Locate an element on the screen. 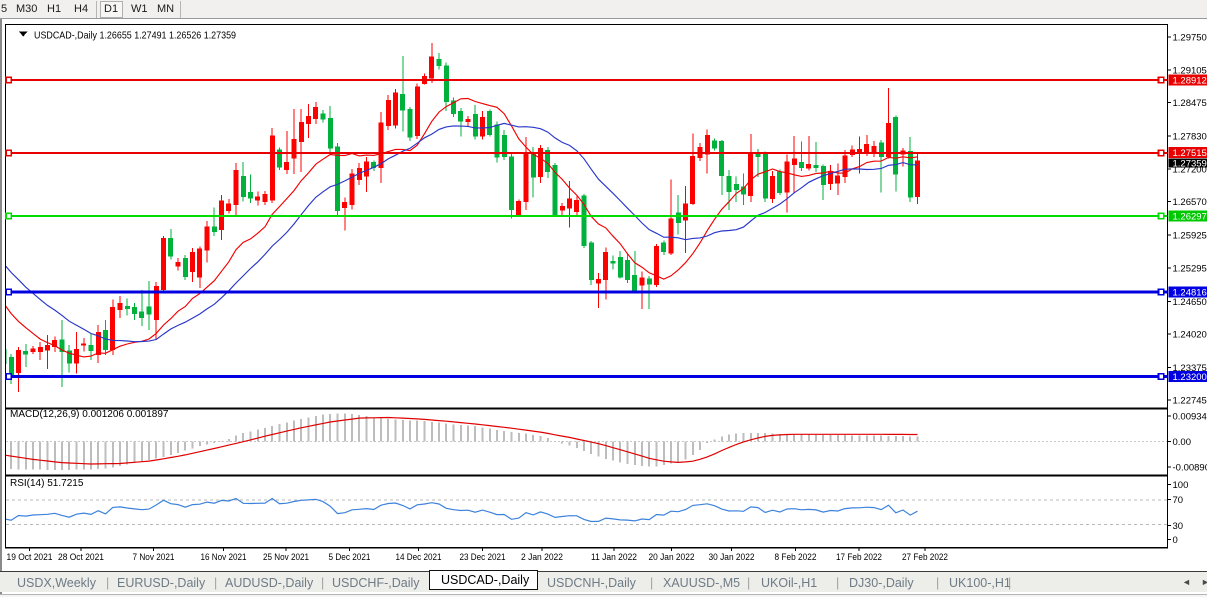  svg-text: 20 Jan 2022 is located at coordinates (672, 557).